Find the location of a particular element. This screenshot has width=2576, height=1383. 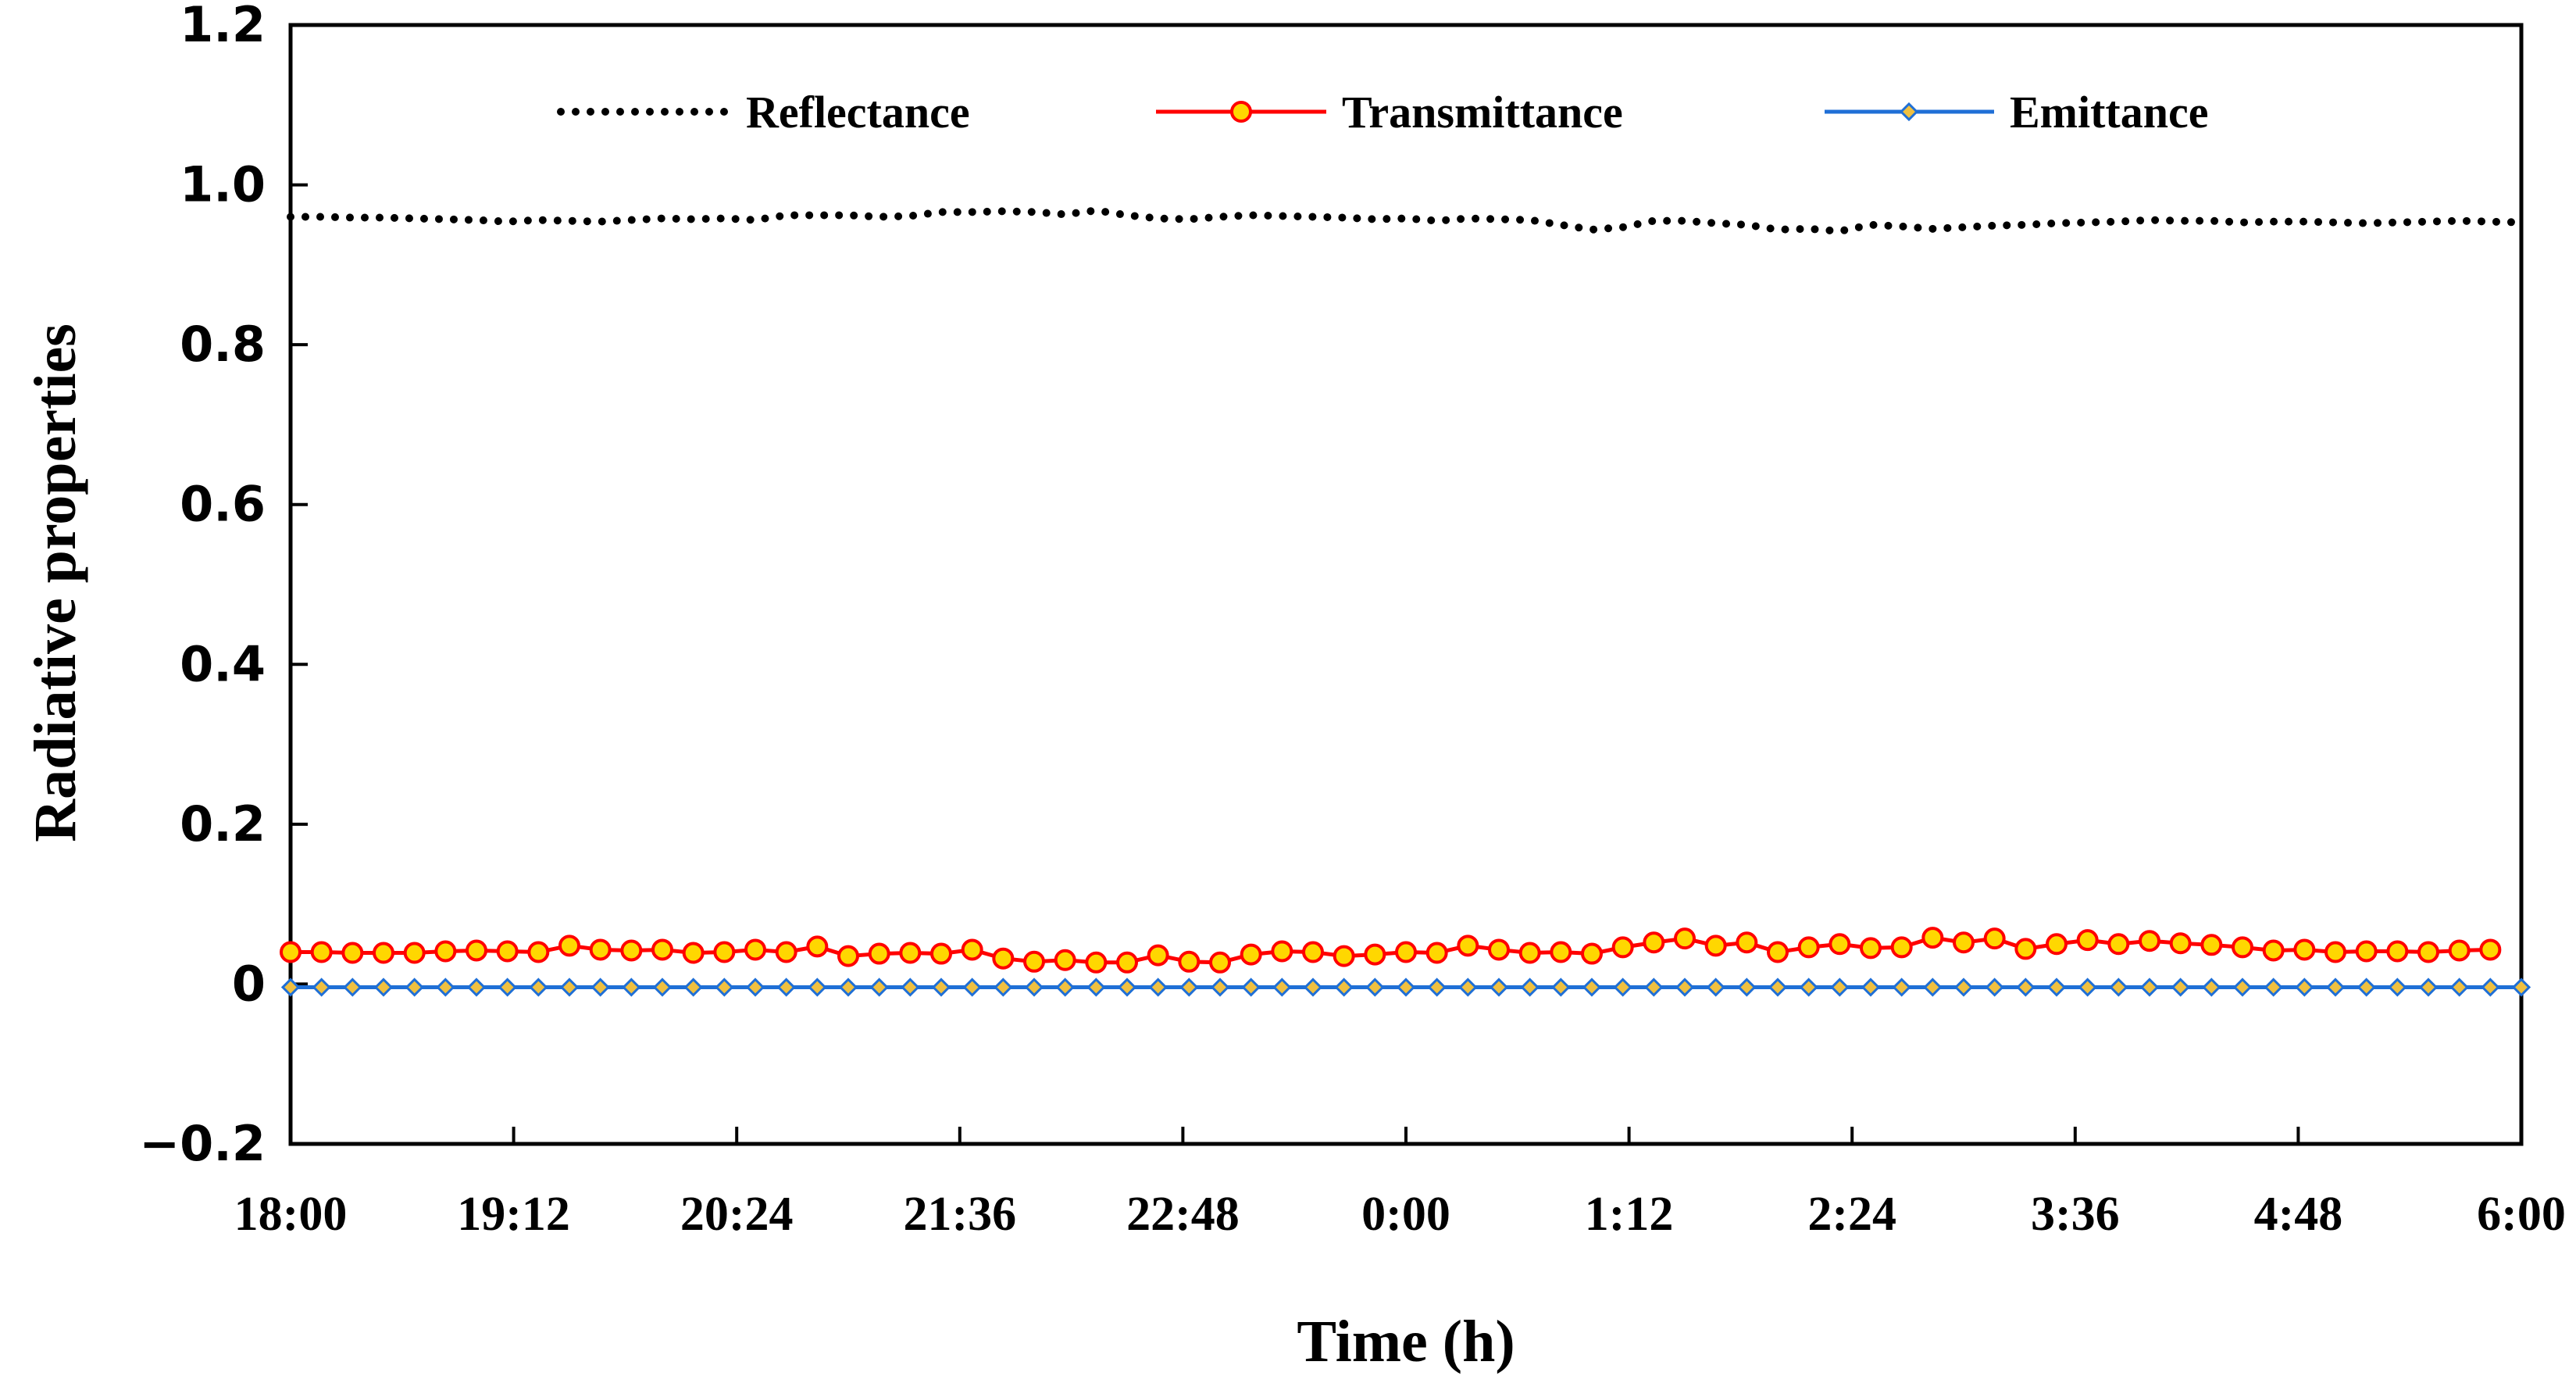

legend: Reflectance Transmittance Emittance is located at coordinates (1383, 112).